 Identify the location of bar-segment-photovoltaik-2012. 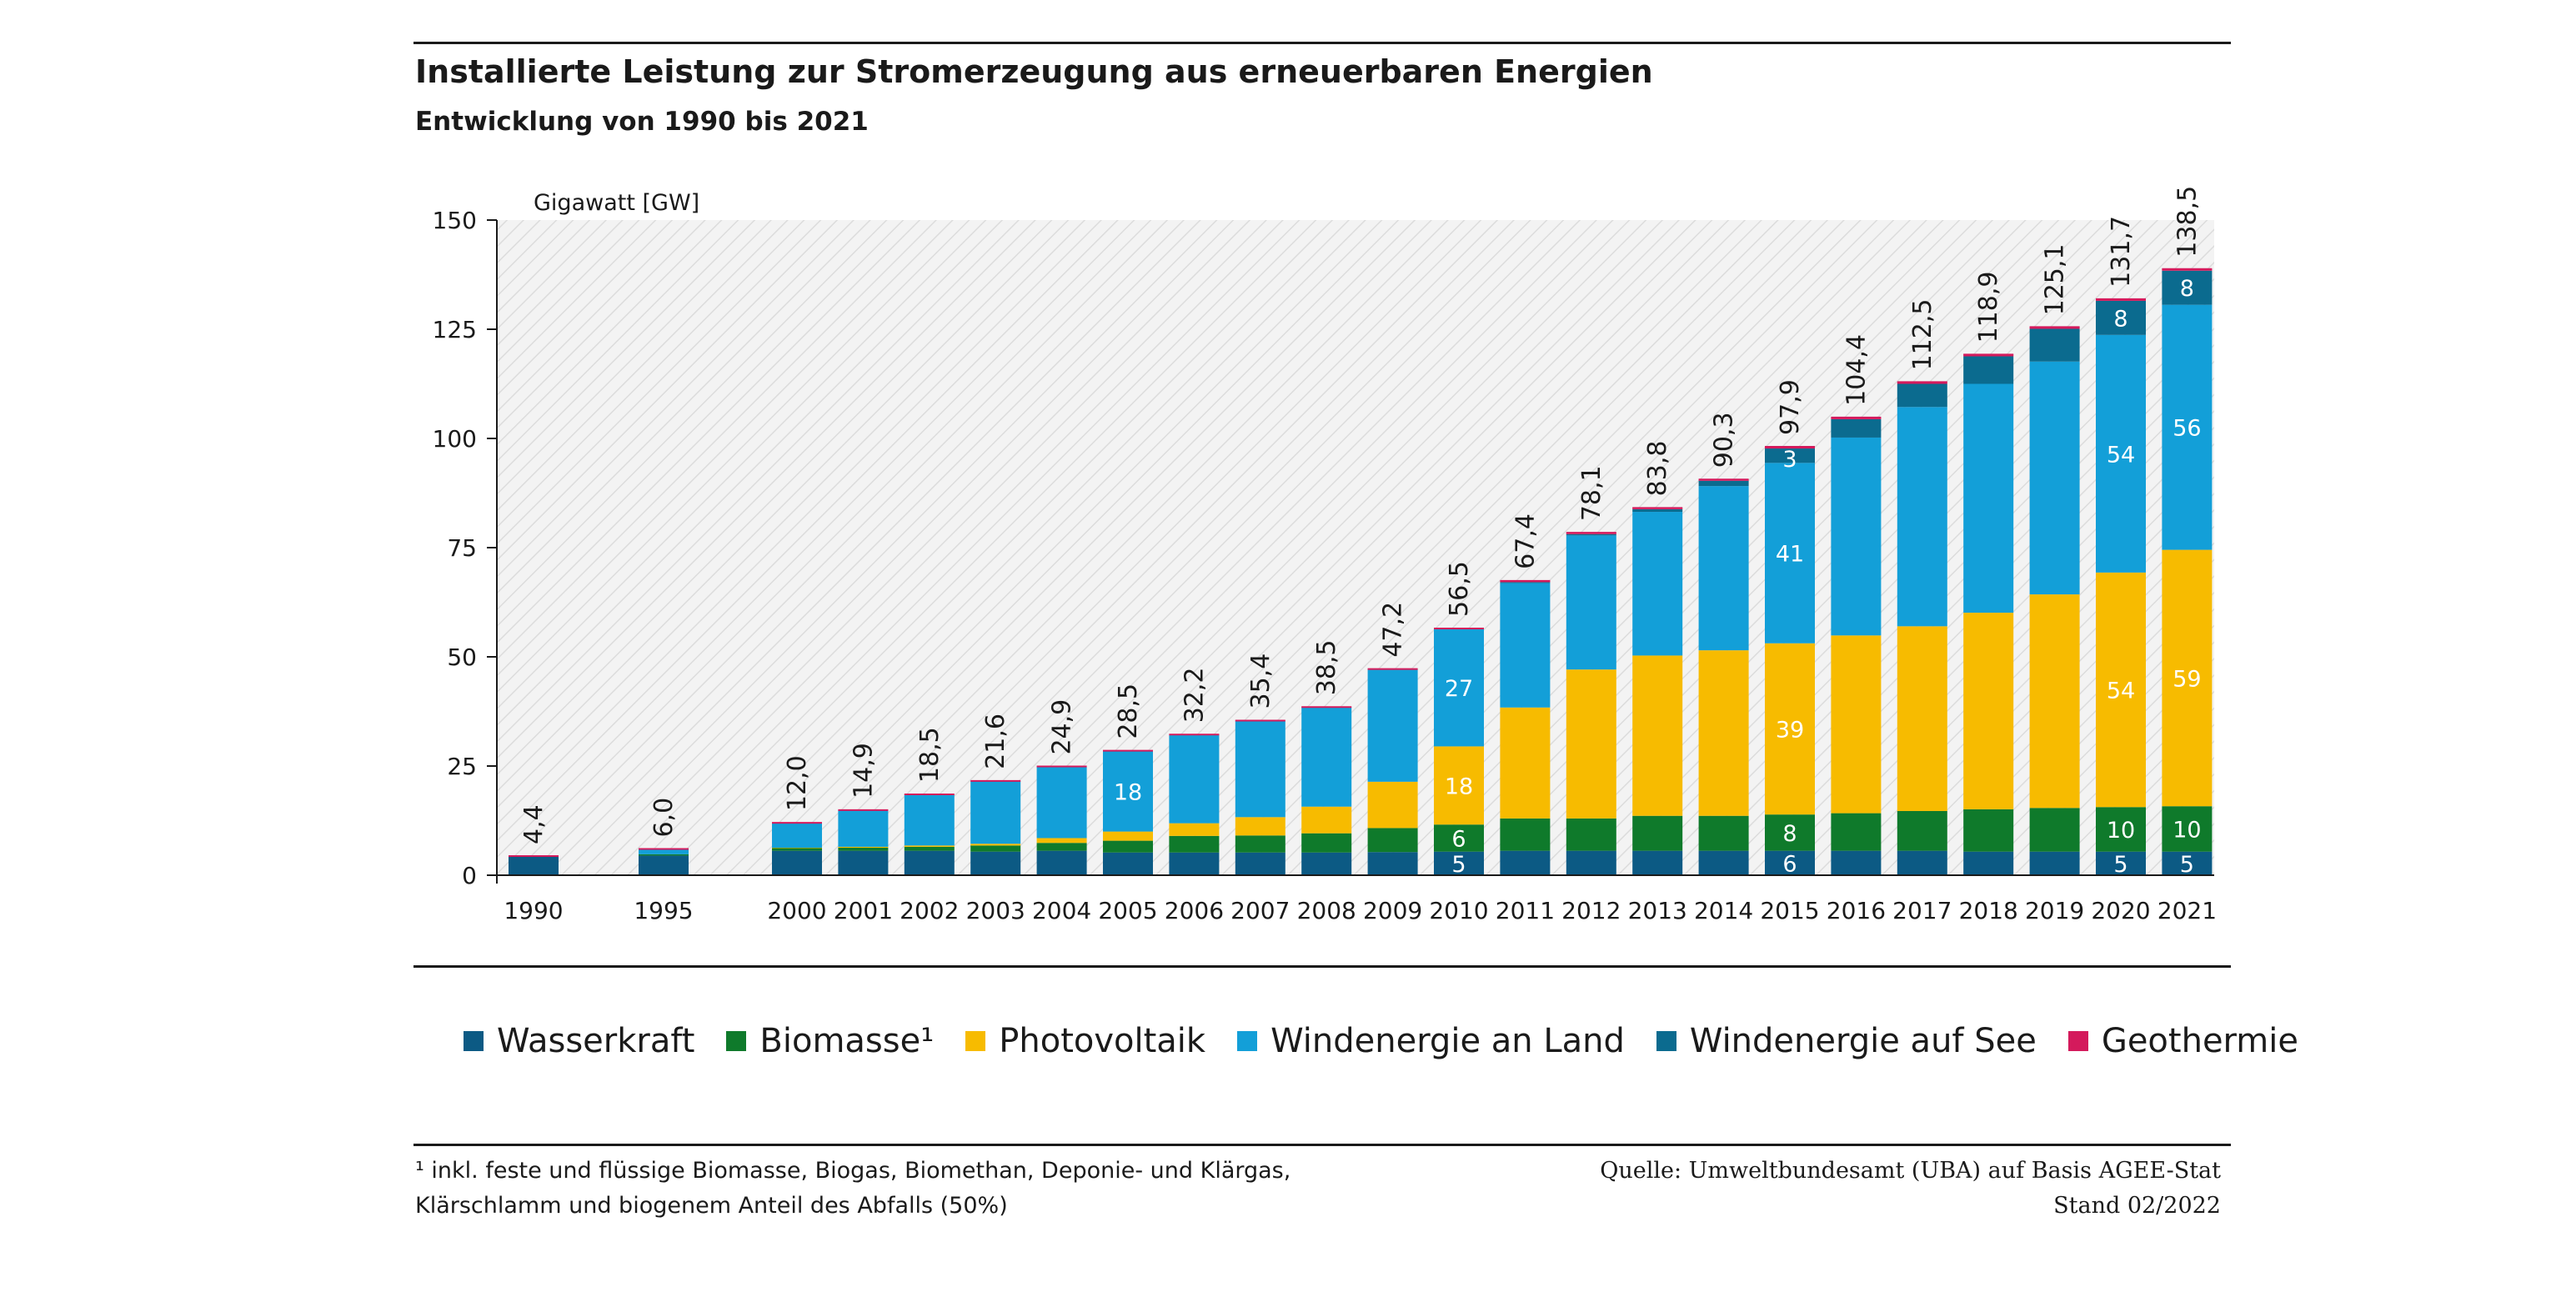
(1591, 744).